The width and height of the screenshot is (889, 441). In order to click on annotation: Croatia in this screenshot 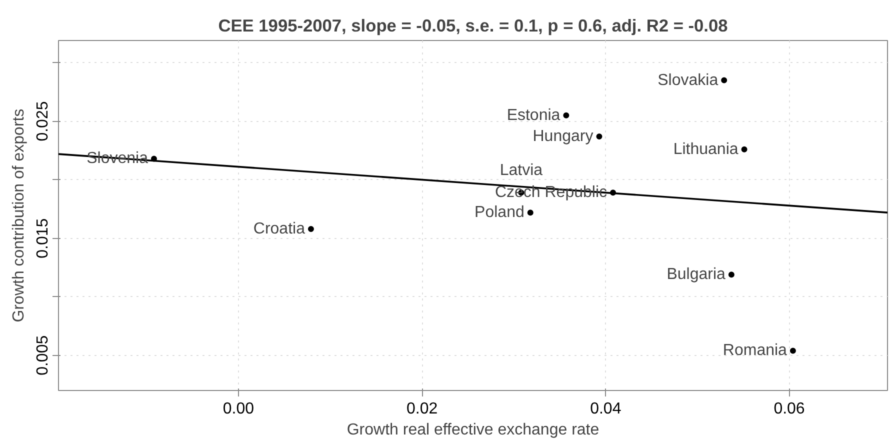, I will do `click(279, 229)`.